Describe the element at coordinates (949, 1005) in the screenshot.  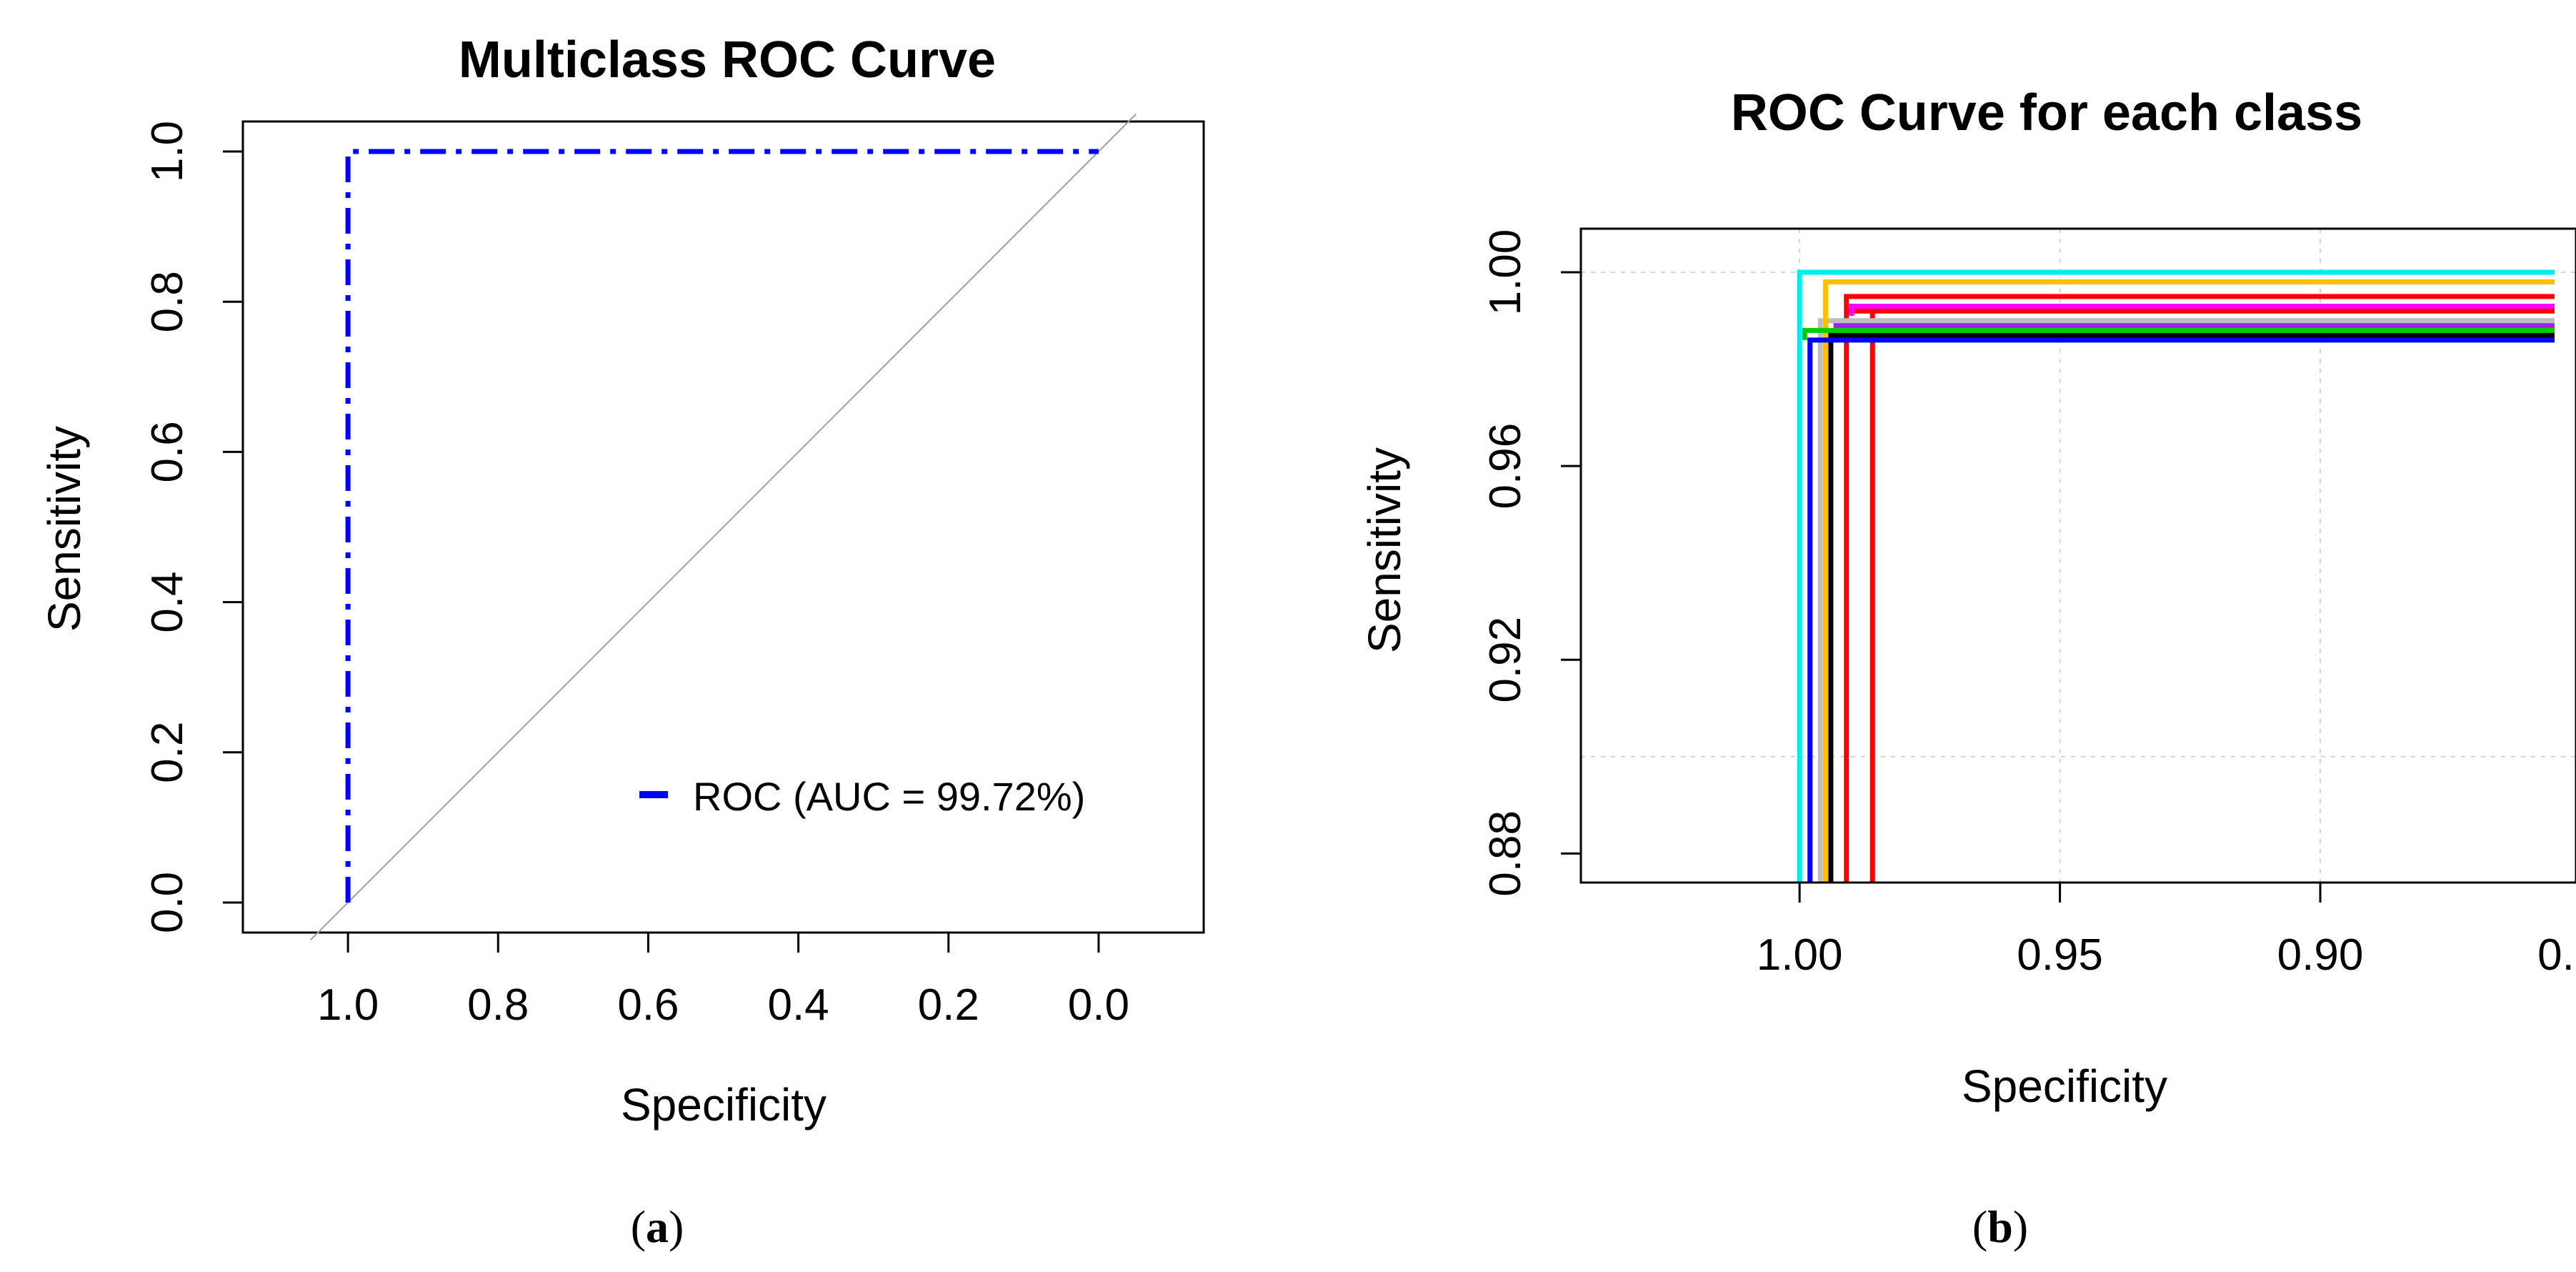
I see `chart-a-xtick-label: 0.2` at that location.